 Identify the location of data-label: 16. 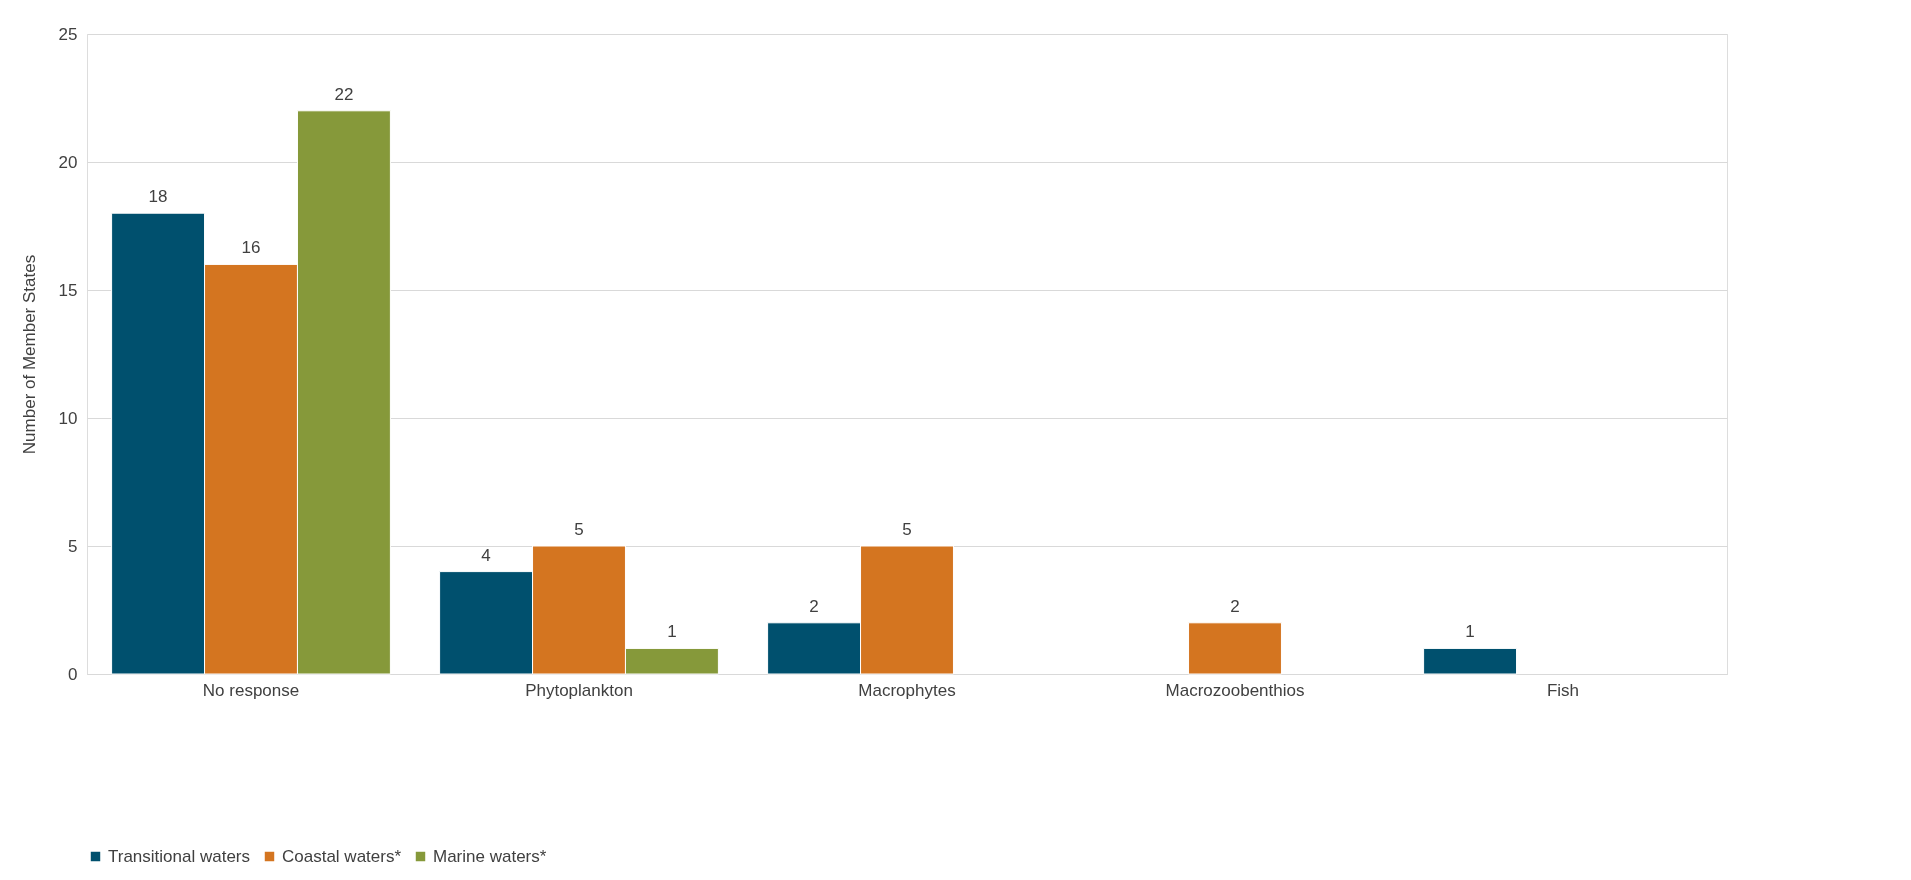
(251, 248).